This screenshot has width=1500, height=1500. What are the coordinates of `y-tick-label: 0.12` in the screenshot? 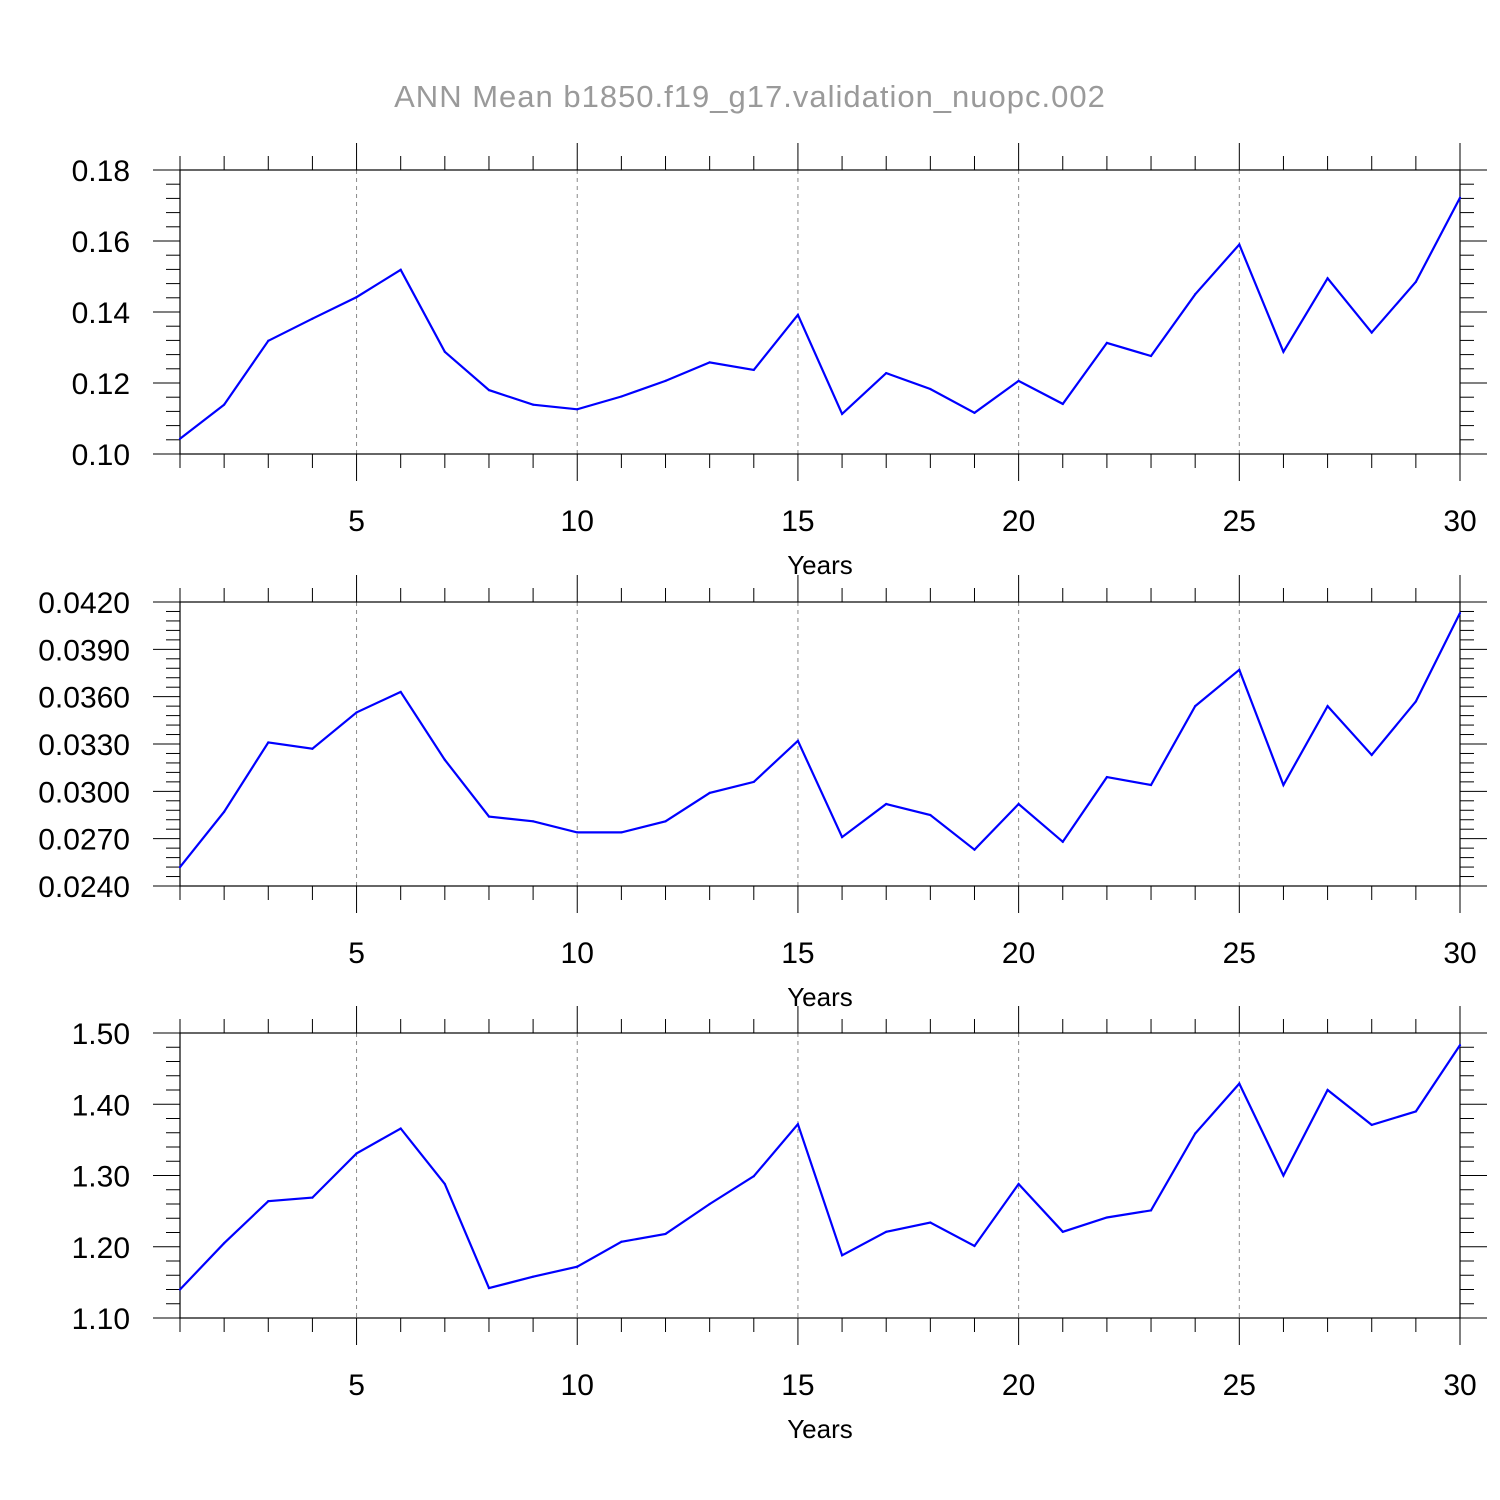 It's located at (101, 384).